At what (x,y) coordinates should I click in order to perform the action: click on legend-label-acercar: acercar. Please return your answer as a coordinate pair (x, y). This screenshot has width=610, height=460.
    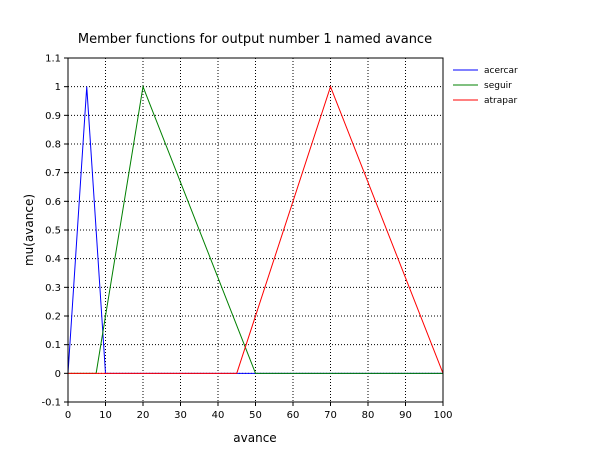
    Looking at the image, I should click on (501, 71).